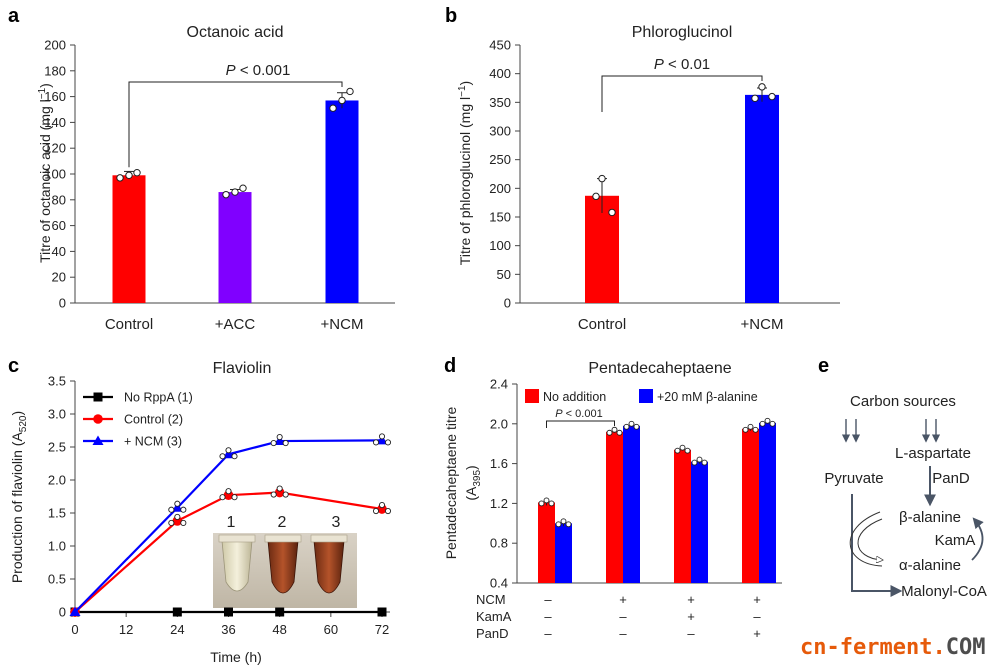 The height and width of the screenshot is (667, 1003). Describe the element at coordinates (500, 217) in the screenshot. I see `panel-b-ytick-label: 150` at that location.